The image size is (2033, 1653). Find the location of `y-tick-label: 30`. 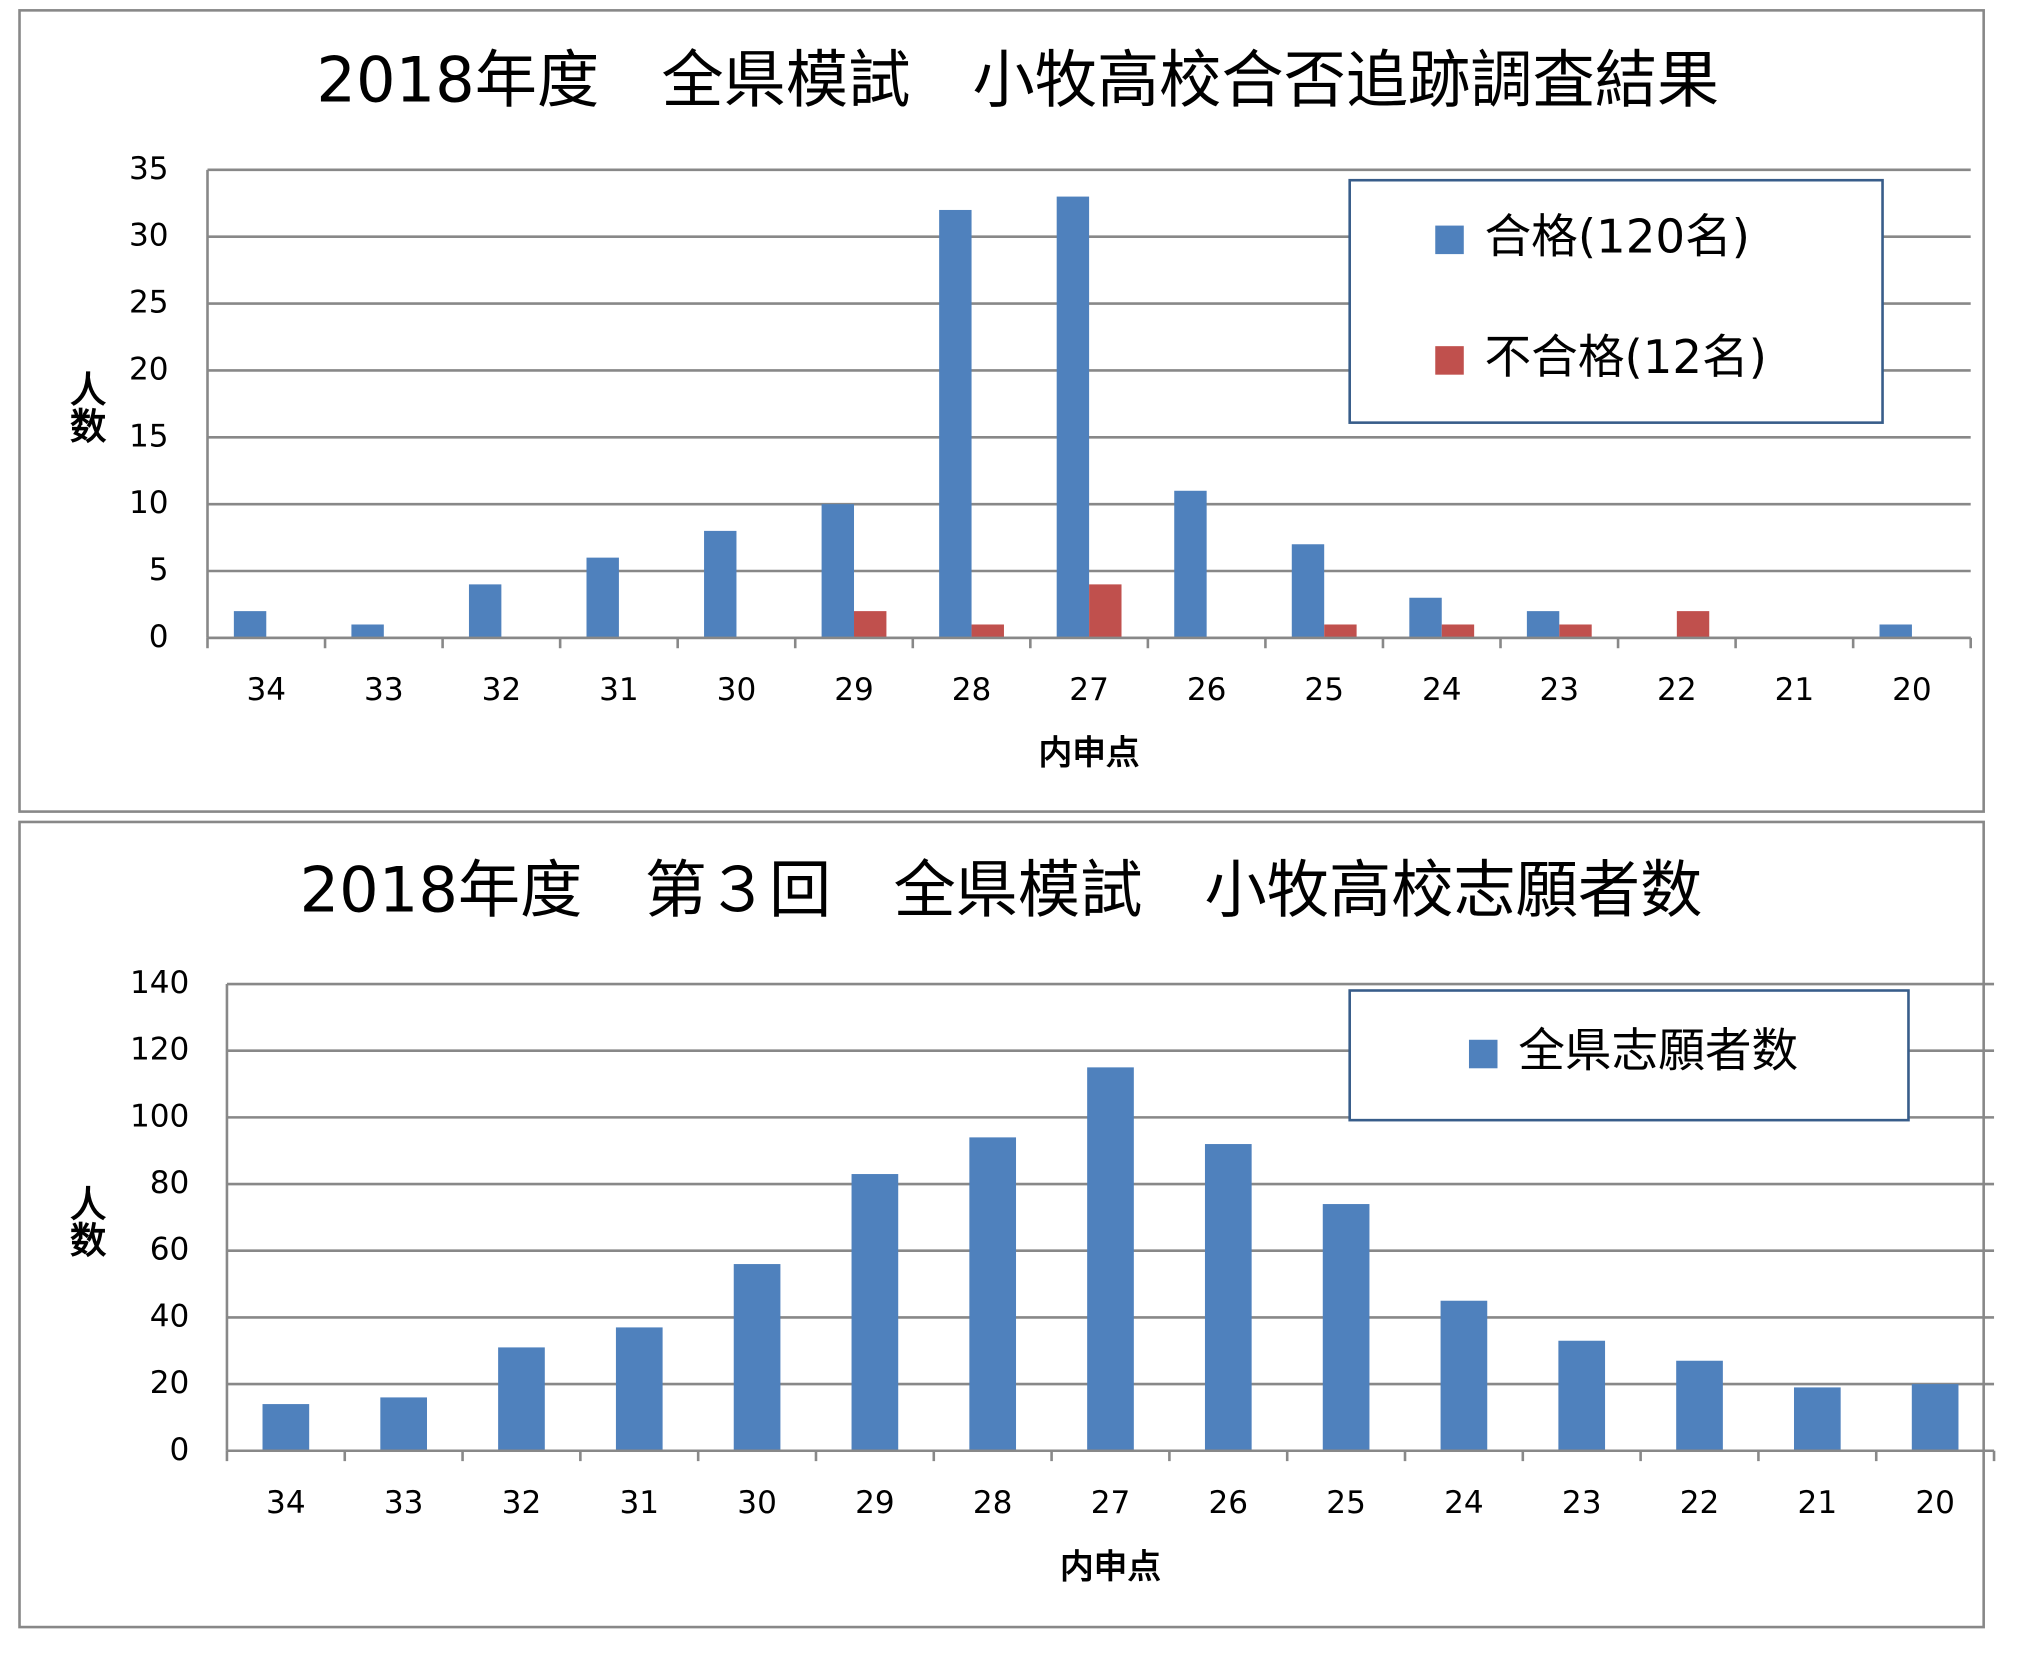

y-tick-label: 30 is located at coordinates (149, 236).